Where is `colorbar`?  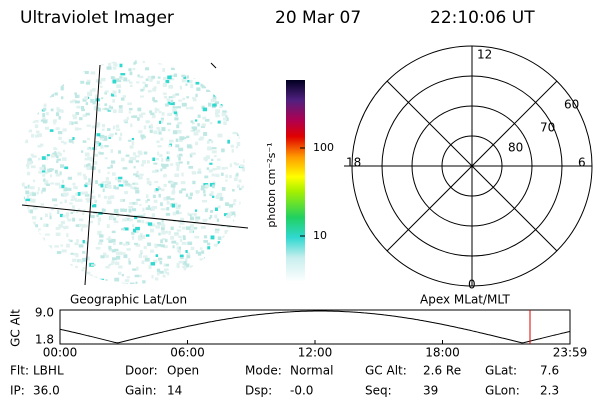 colorbar is located at coordinates (295, 181).